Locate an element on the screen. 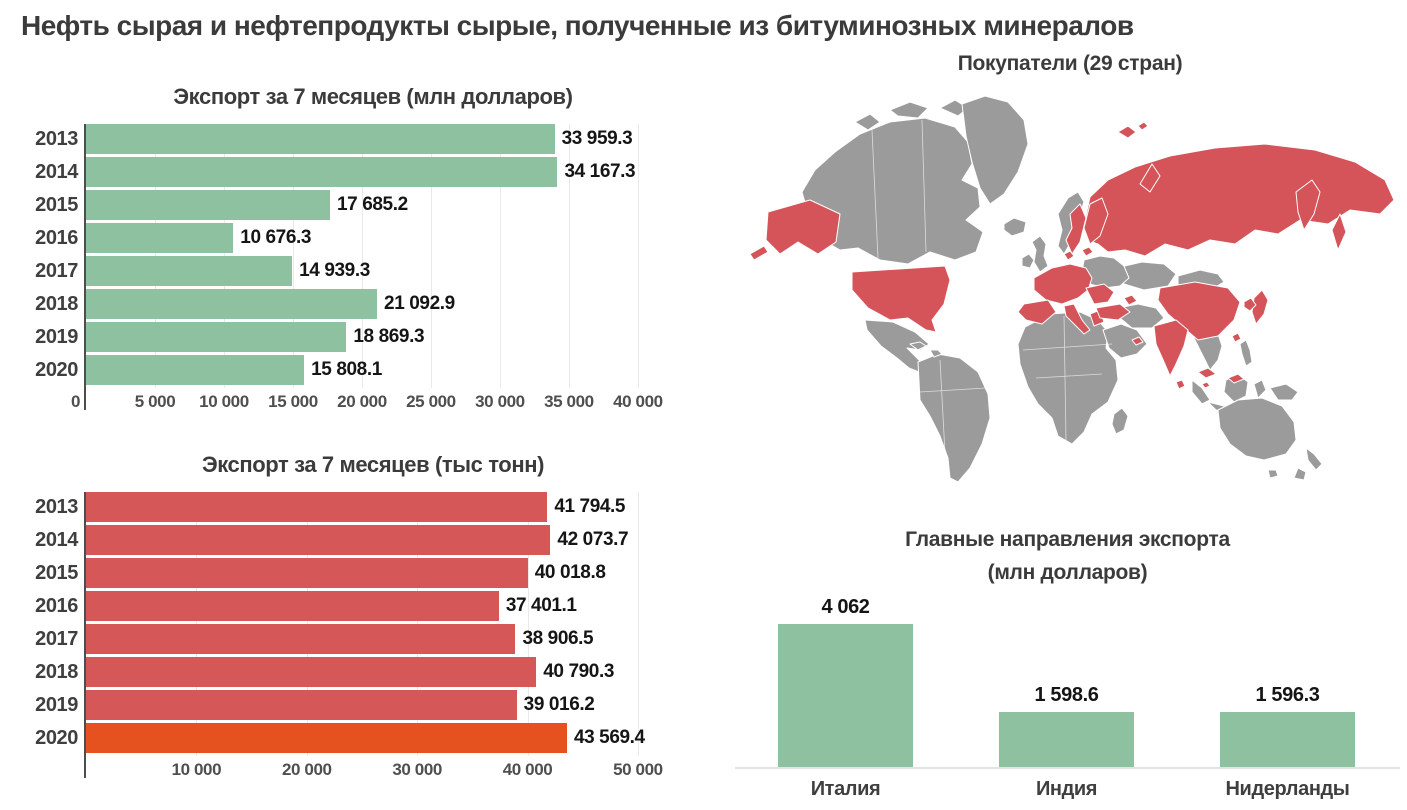 The width and height of the screenshot is (1407, 810). bar-tons-2020: 43 569.4 is located at coordinates (365, 738).